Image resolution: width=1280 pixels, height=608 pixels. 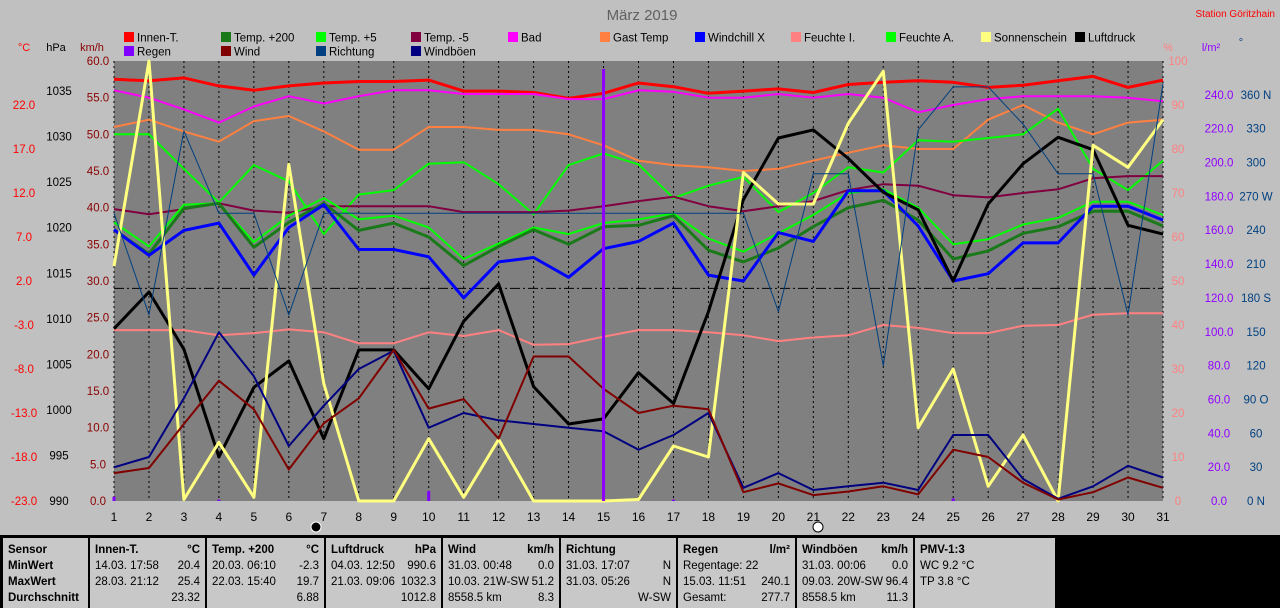 I want to click on legend-label: Temp. +200, so click(x=264, y=39).